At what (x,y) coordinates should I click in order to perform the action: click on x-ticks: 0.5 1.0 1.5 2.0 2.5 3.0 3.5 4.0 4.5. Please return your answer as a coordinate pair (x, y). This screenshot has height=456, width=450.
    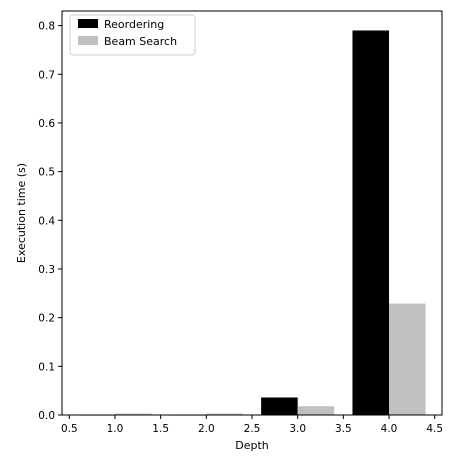
    Looking at the image, I should click on (252, 425).